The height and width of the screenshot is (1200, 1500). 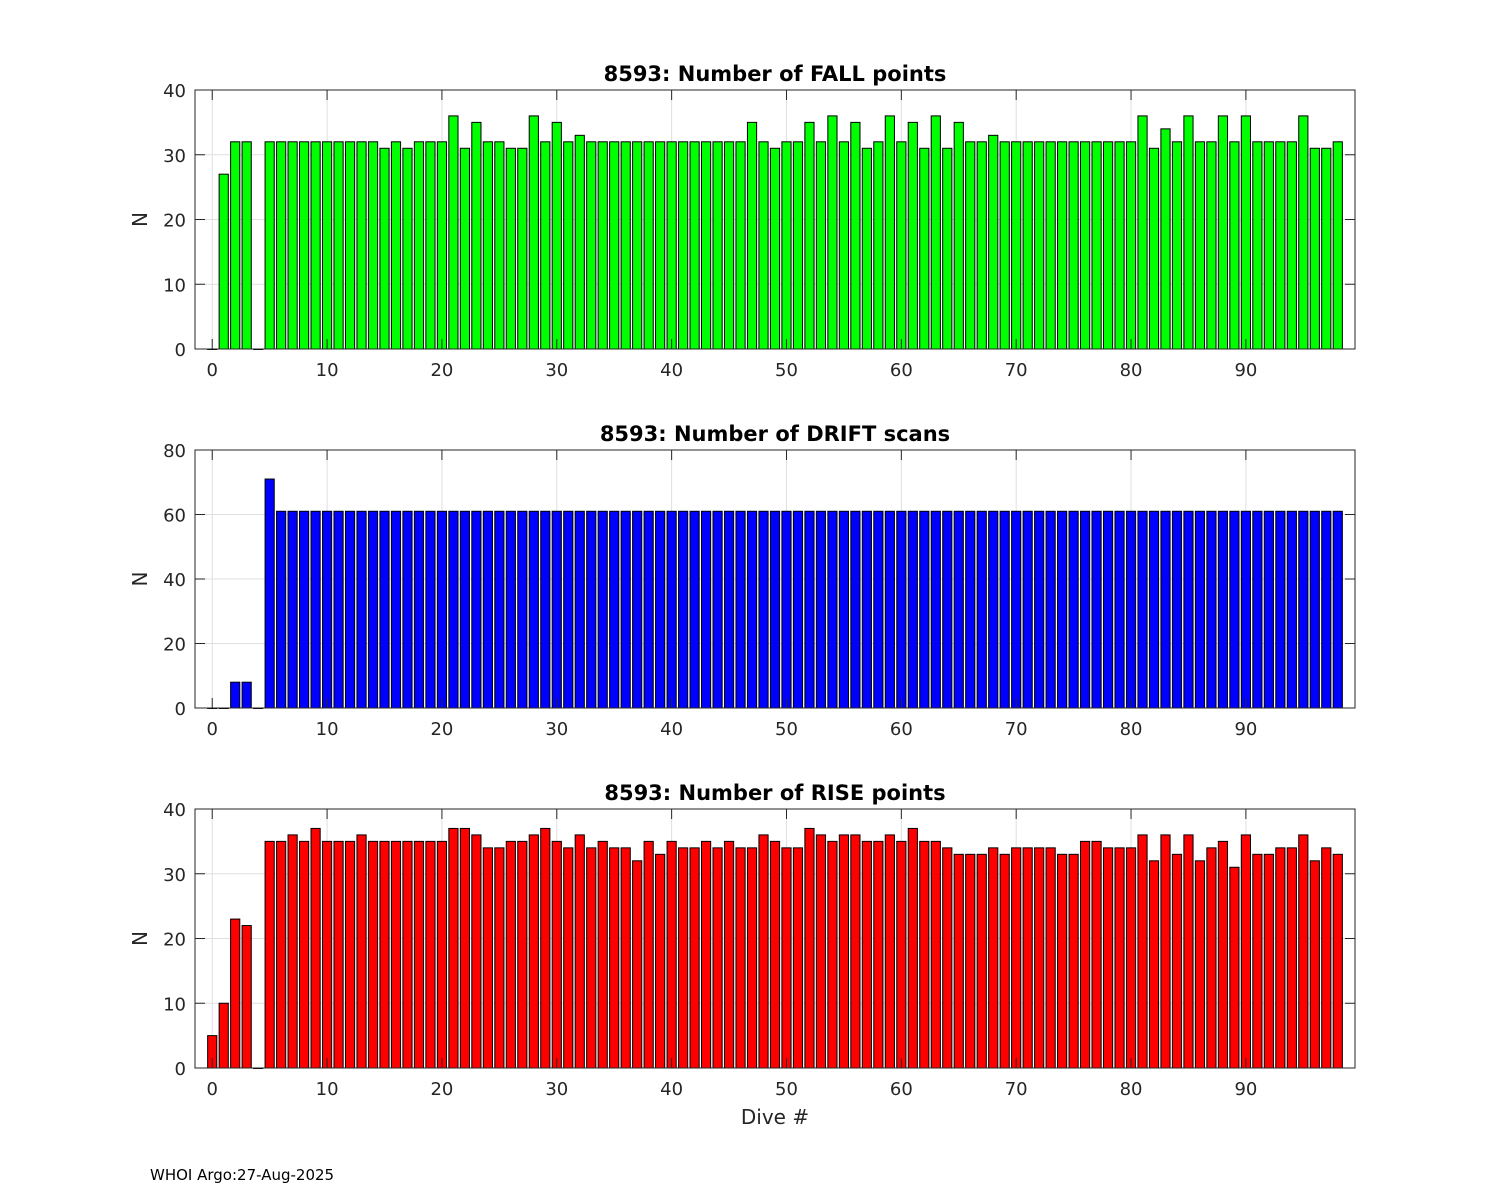 I want to click on x-tick-label: 50, so click(x=786, y=370).